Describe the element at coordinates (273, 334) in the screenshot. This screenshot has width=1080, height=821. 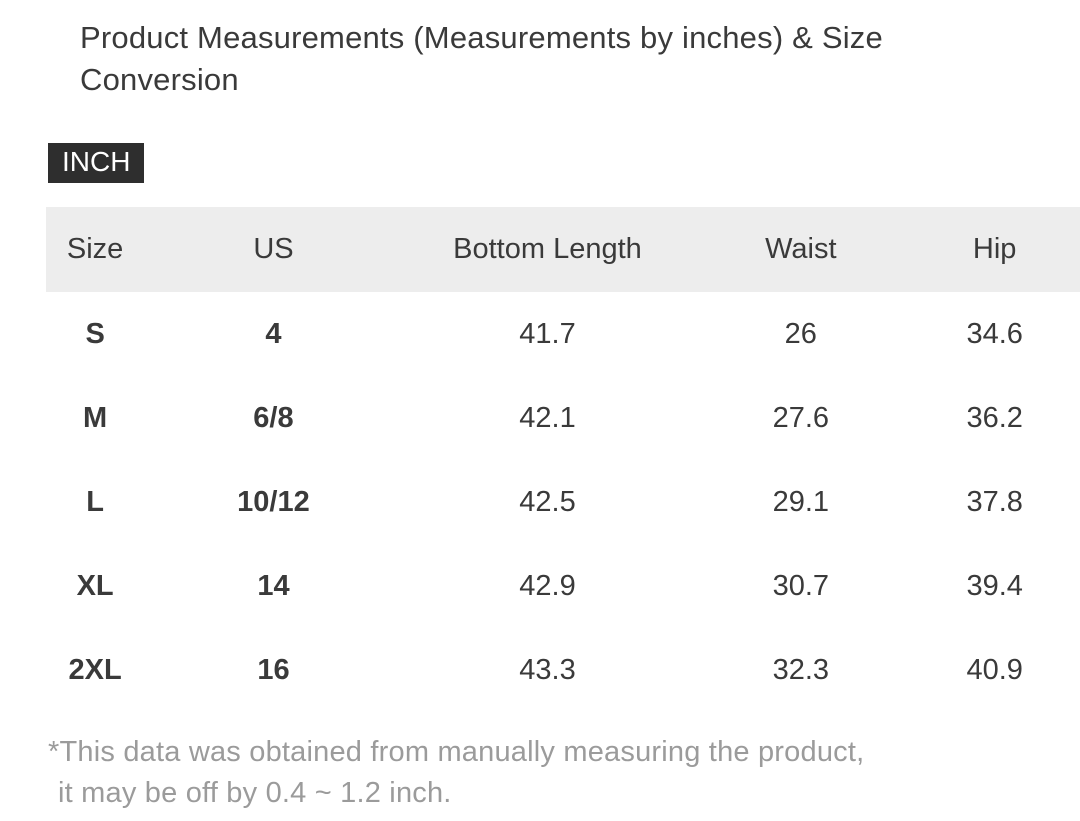
I see `us-cell: 4` at that location.